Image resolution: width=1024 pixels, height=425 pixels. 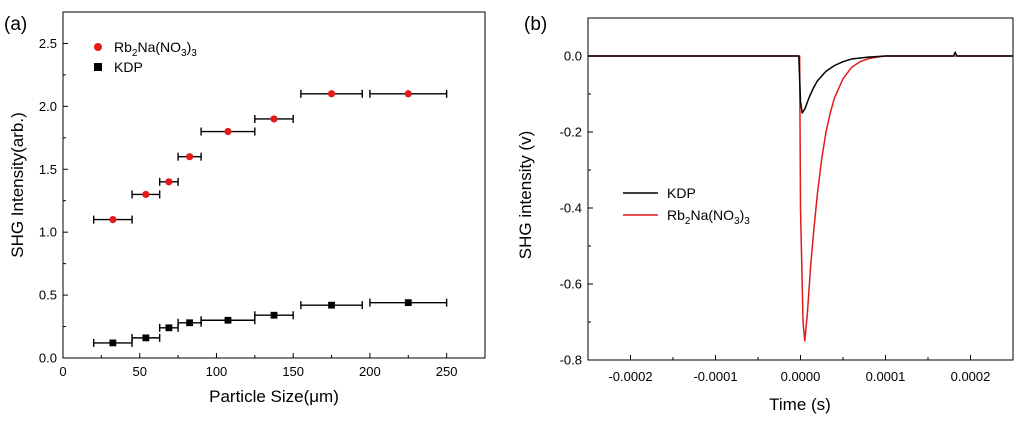 I want to click on legend-marker-rb2na-a, so click(x=98, y=47).